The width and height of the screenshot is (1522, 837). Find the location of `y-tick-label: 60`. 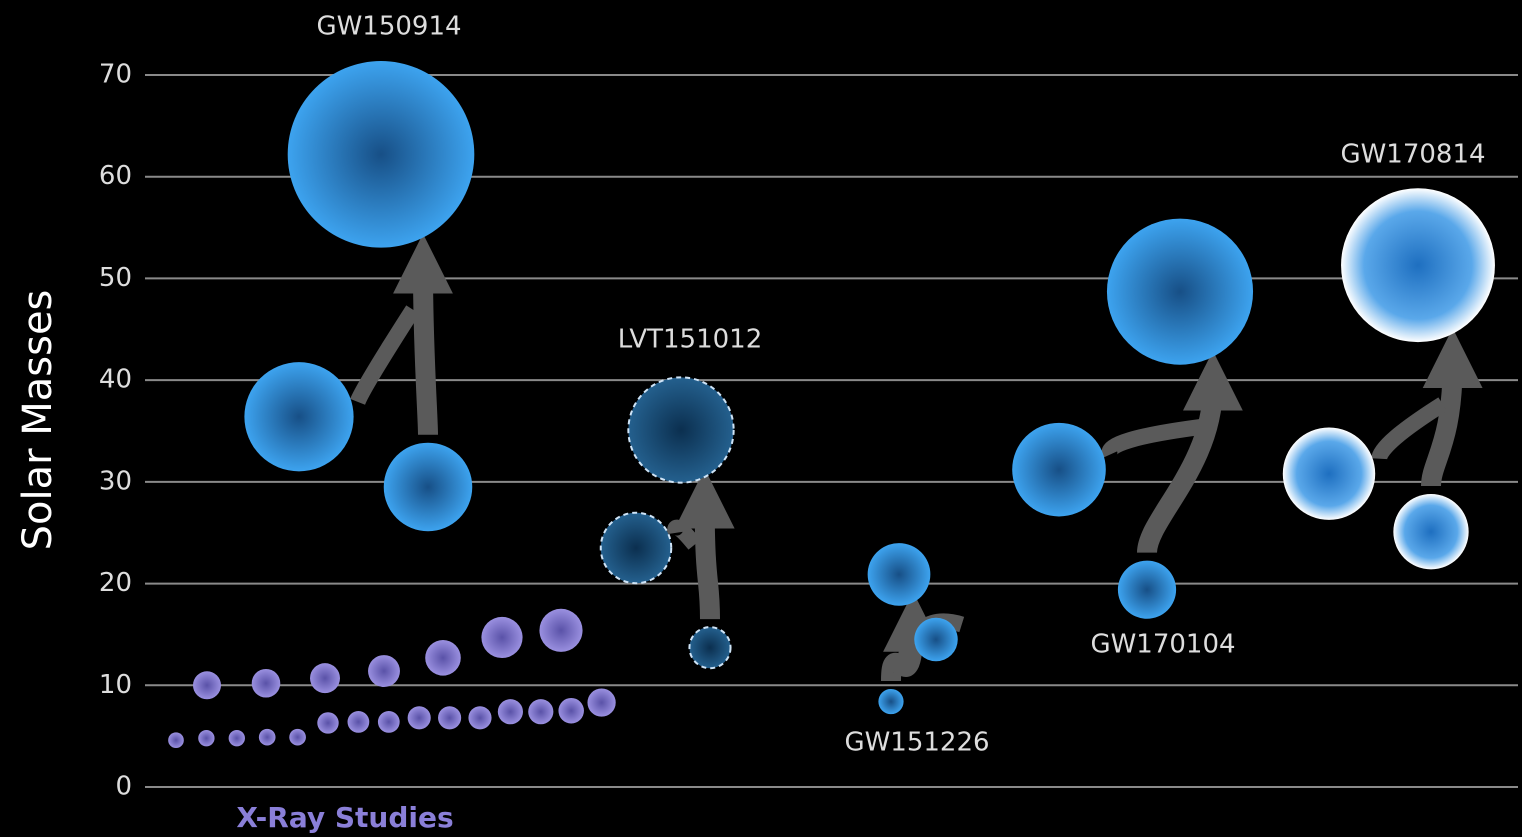

y-tick-label: 60 is located at coordinates (115, 176).